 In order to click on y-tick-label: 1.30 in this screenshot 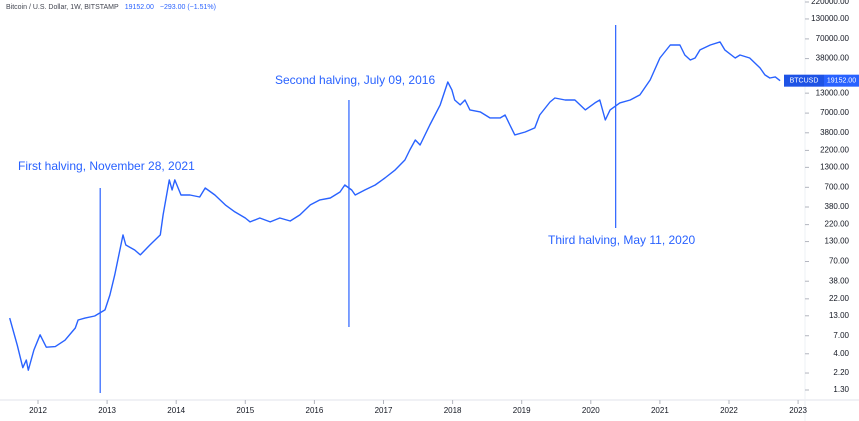, I will do `click(841, 389)`.